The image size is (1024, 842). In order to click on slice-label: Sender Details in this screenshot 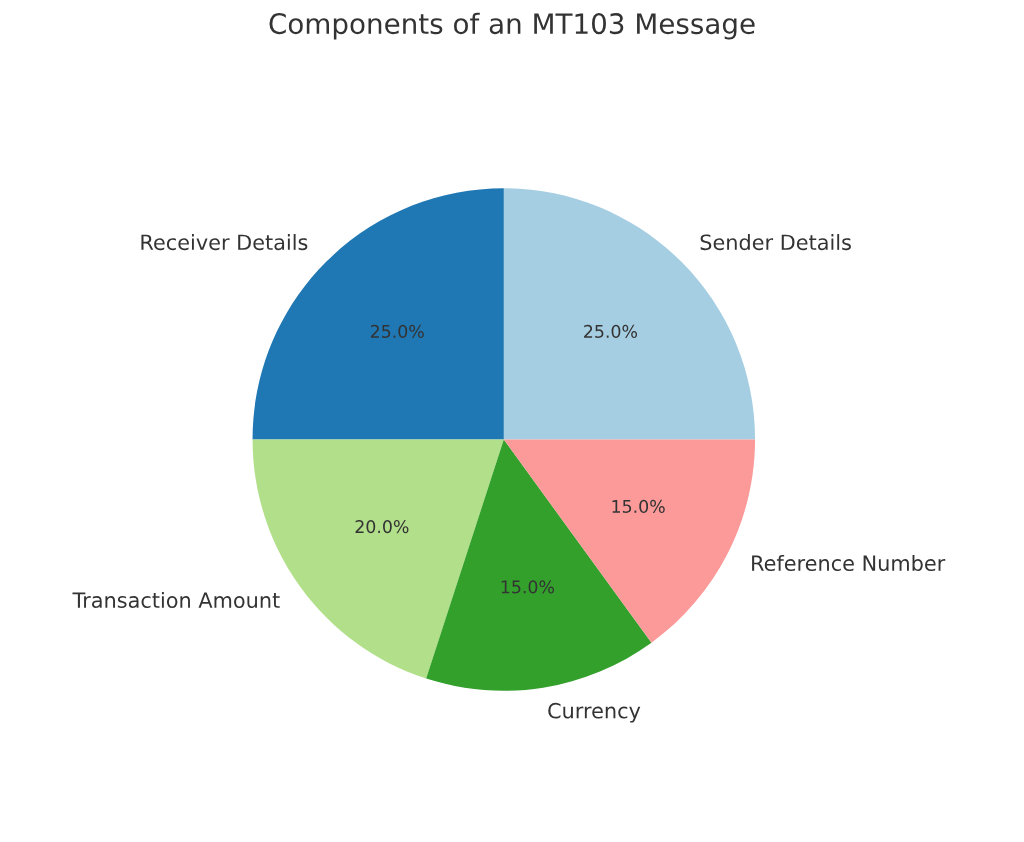, I will do `click(775, 242)`.